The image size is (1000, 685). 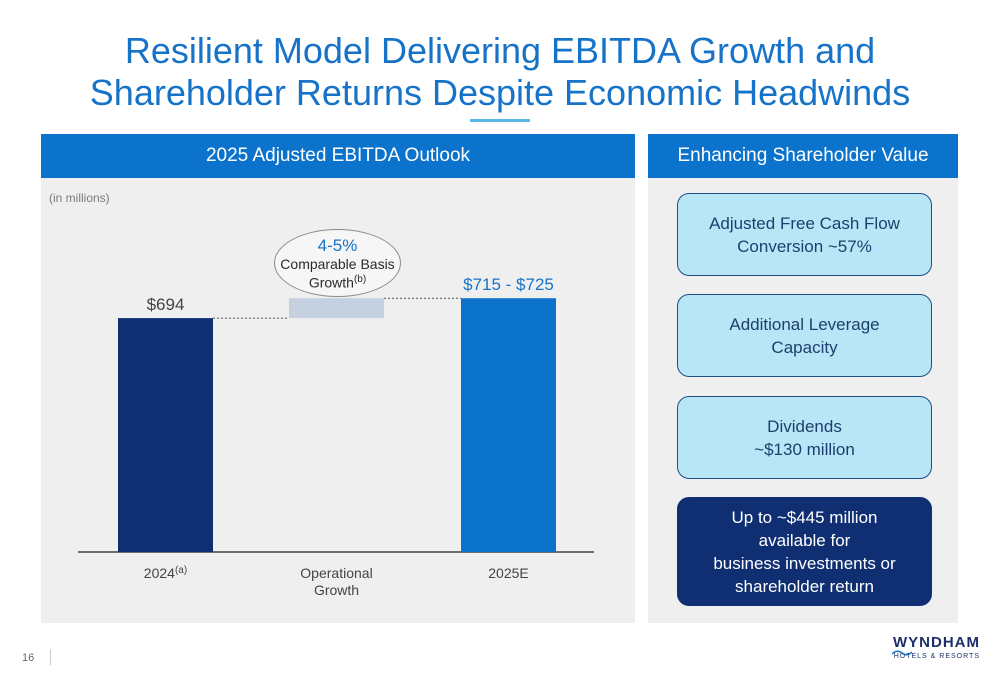 I want to click on bar-operational-growth, so click(x=336, y=308).